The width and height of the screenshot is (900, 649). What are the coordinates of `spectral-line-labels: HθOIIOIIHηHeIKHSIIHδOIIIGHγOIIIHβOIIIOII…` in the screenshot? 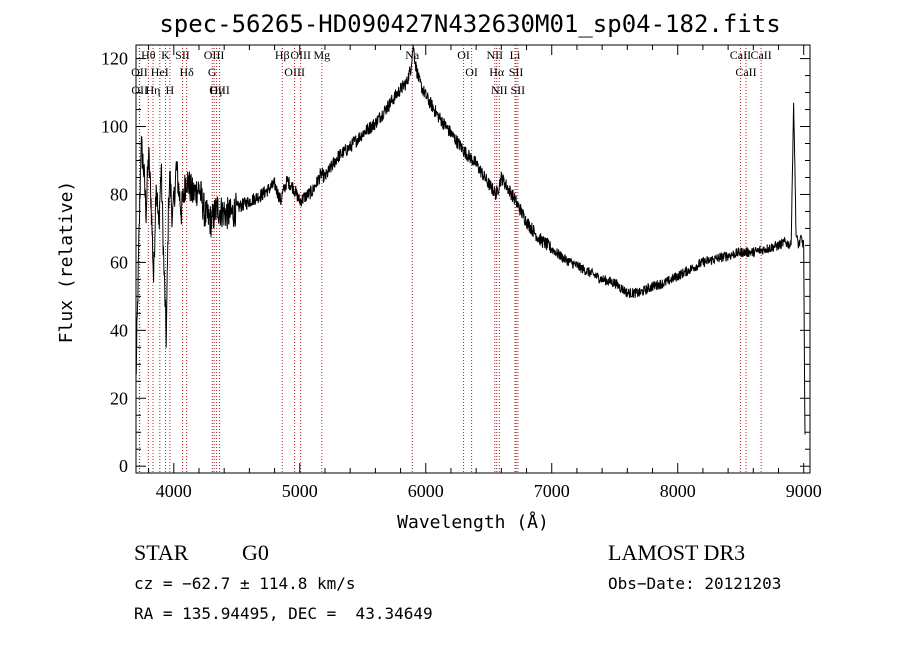 It's located at (451, 72).